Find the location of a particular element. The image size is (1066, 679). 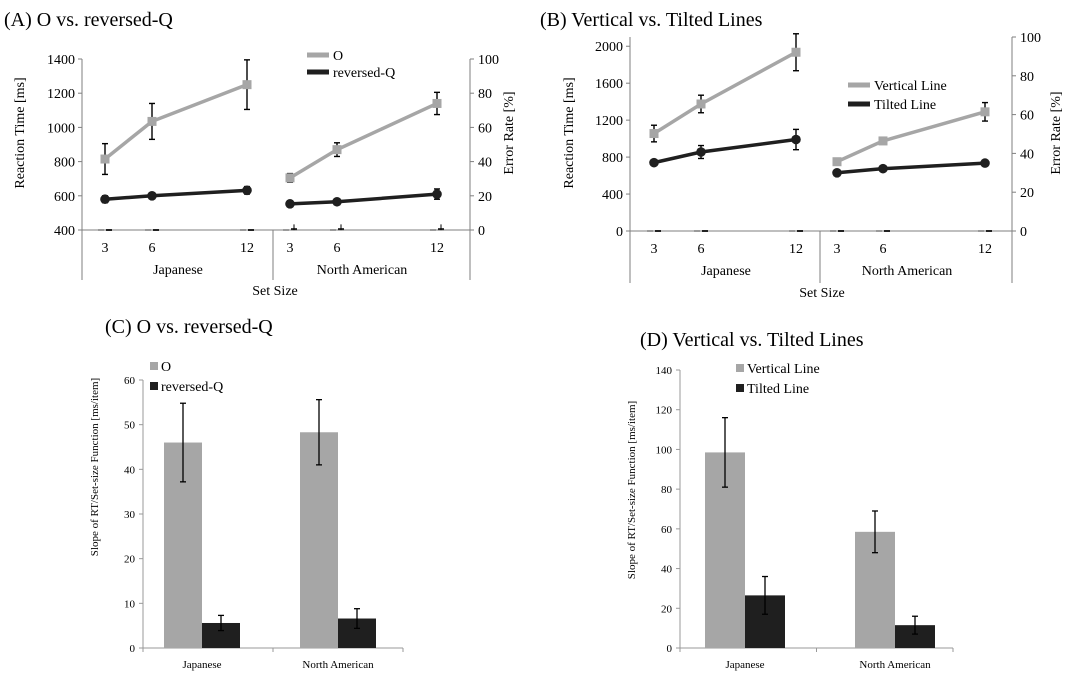

legend-swatch-vertical-line is located at coordinates (740, 368).